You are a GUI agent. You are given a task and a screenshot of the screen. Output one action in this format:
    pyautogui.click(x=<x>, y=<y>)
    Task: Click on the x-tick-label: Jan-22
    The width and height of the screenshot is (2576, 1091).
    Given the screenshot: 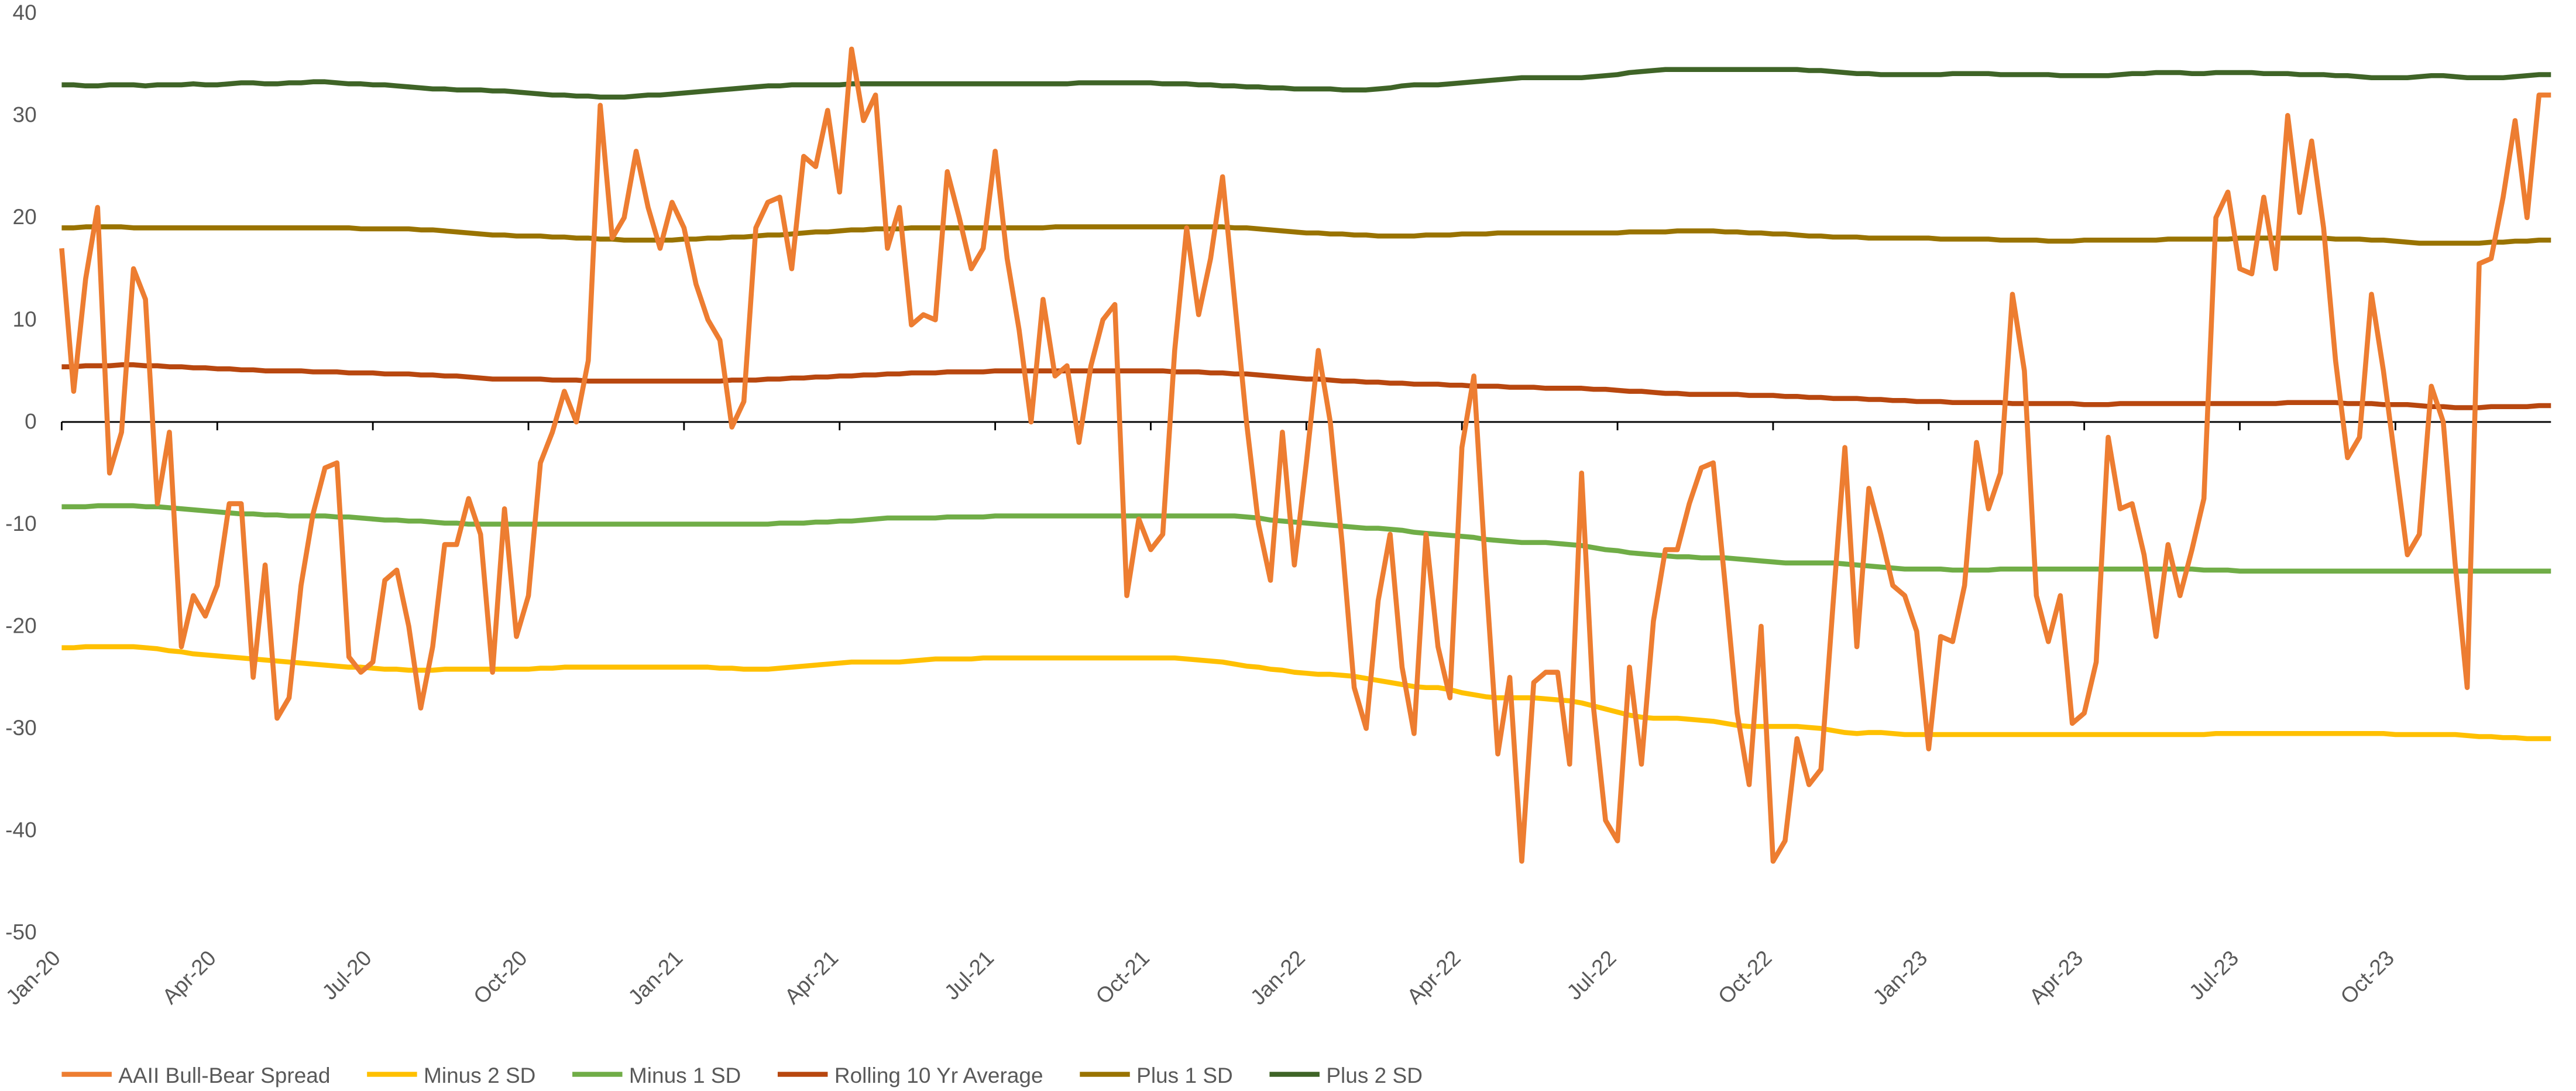 What is the action you would take?
    pyautogui.click(x=1278, y=978)
    